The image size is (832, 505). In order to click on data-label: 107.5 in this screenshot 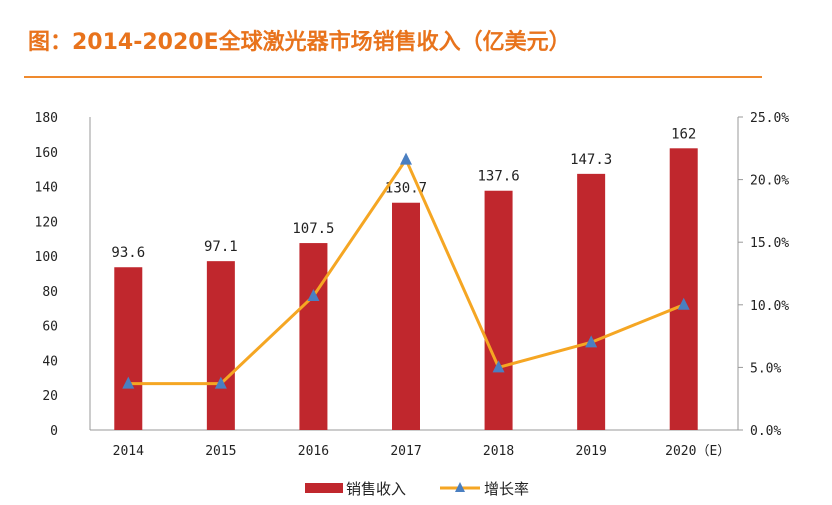, I will do `click(313, 229)`.